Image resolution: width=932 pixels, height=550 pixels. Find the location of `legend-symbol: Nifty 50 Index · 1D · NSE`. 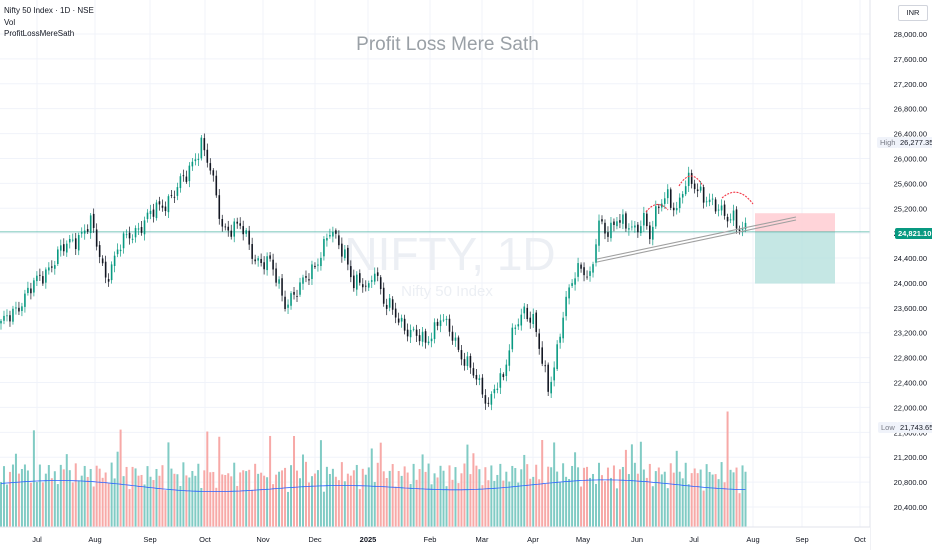

legend-symbol: Nifty 50 Index · 1D · NSE is located at coordinates (49, 10).